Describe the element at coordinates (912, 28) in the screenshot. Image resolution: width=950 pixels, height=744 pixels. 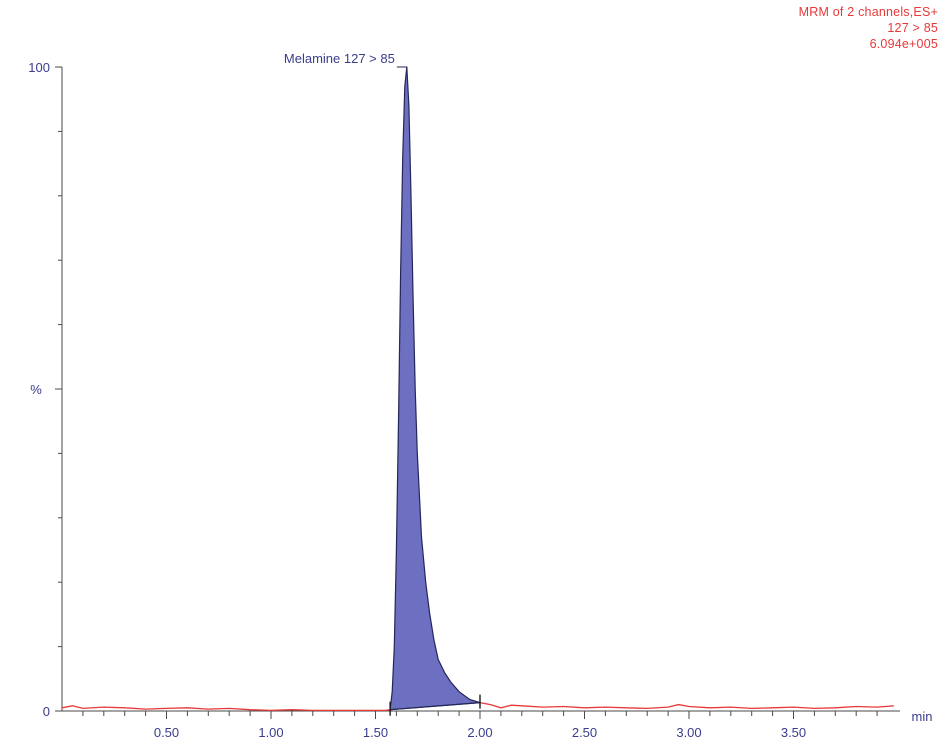
I see `trace-info-transition: 127 > 85` at that location.